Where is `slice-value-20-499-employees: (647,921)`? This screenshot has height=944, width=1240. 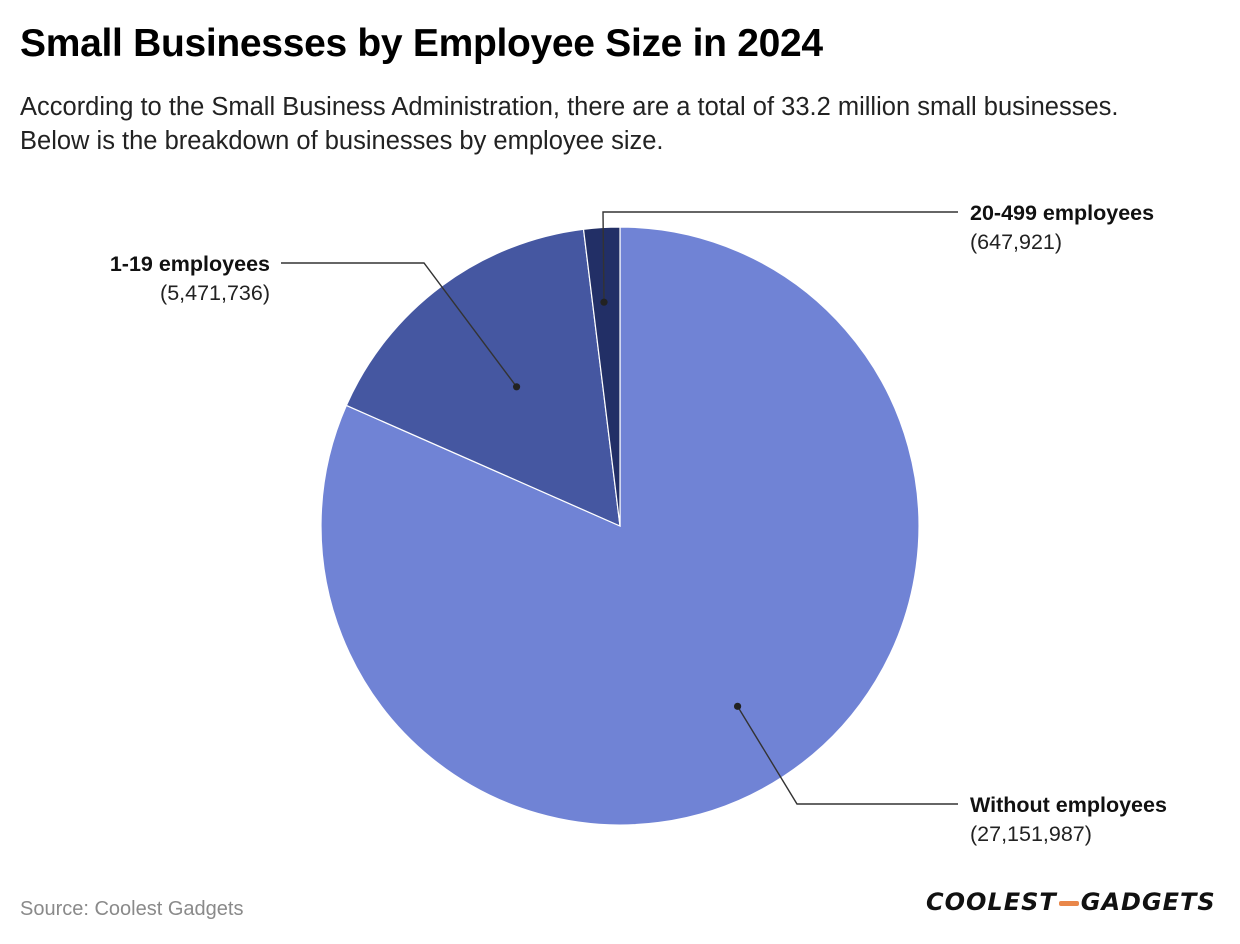
slice-value-20-499-employees: (647,921) is located at coordinates (1016, 242).